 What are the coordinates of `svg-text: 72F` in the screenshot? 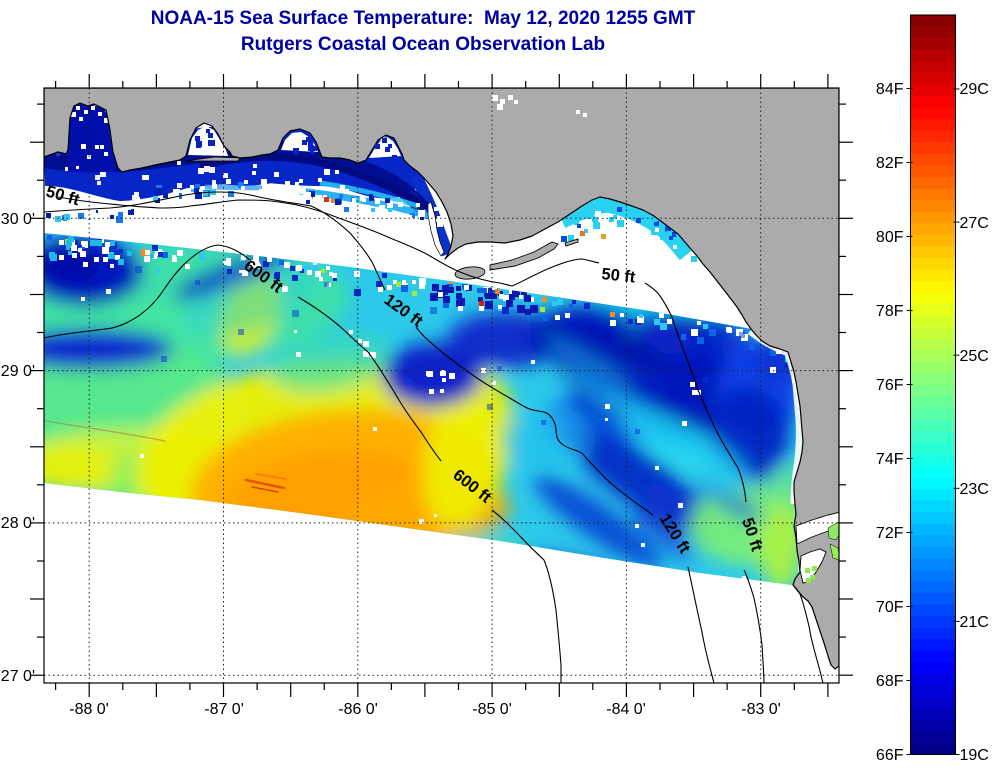 It's located at (890, 533).